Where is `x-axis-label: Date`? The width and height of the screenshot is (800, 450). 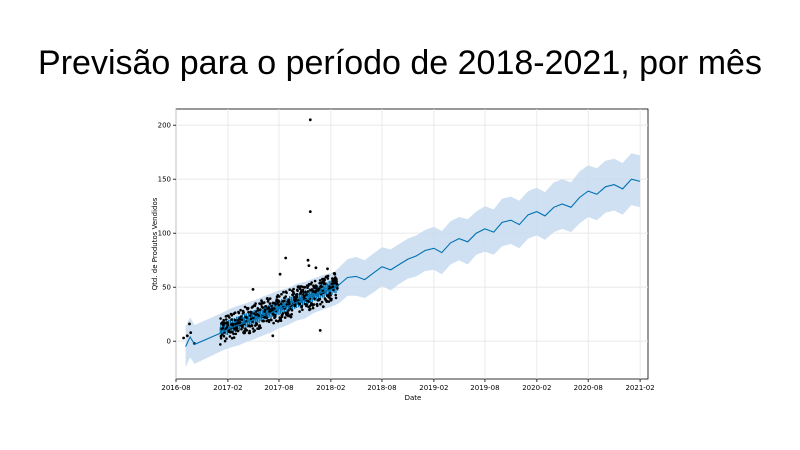
x-axis-label: Date is located at coordinates (413, 398).